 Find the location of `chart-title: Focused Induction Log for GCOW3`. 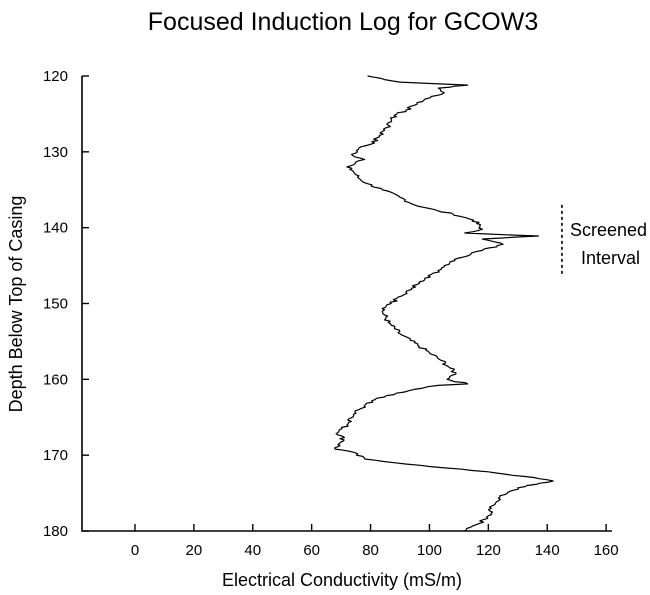

chart-title: Focused Induction Log for GCOW3 is located at coordinates (343, 22).